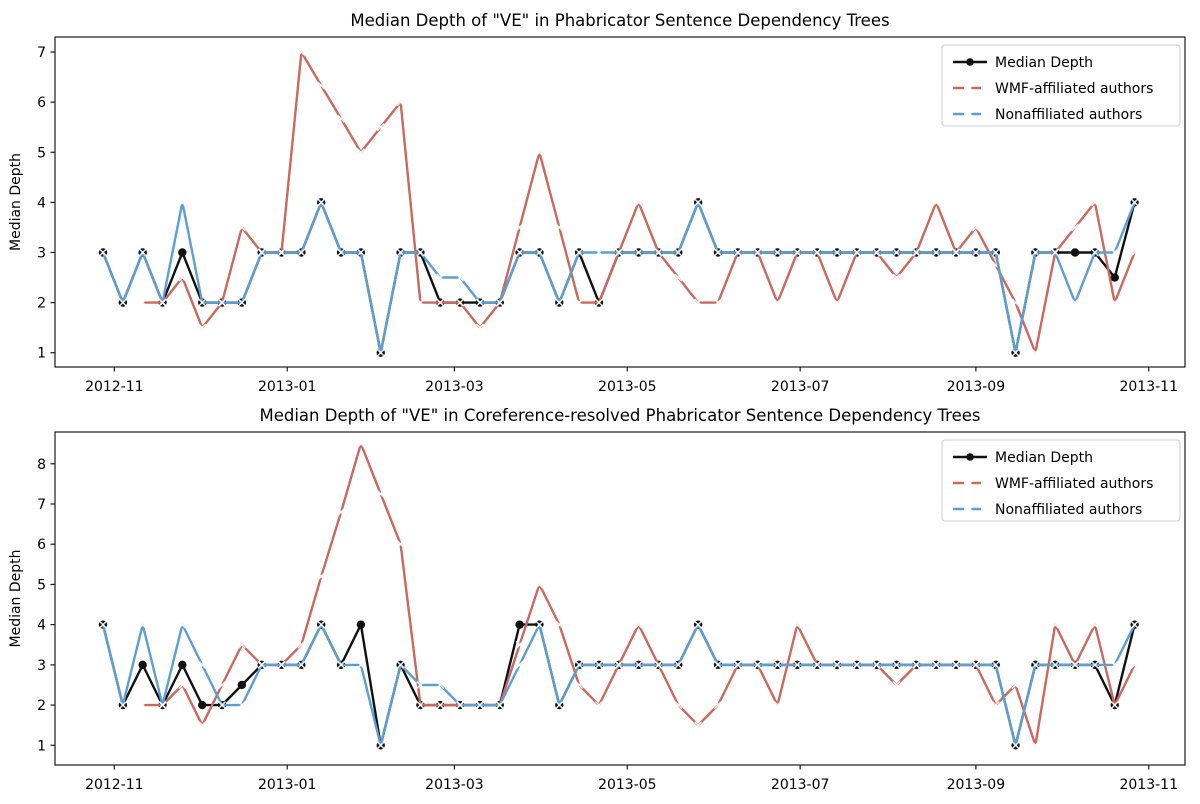  Describe the element at coordinates (627, 387) in the screenshot. I see `x-tick-label: 2013-05` at that location.